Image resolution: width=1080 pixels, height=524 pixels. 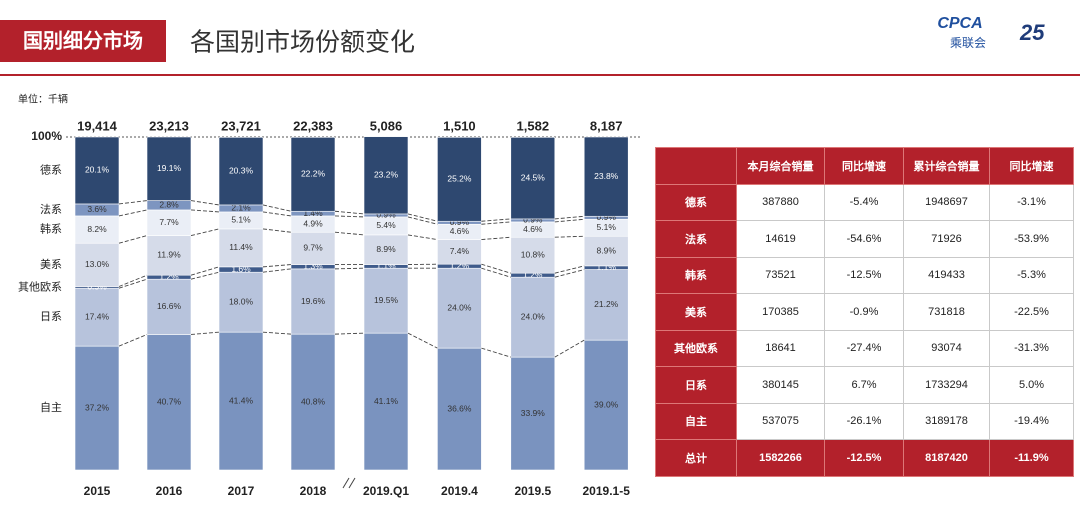 What do you see at coordinates (169, 401) in the screenshot?
I see `segment-label: 40.7%` at bounding box center [169, 401].